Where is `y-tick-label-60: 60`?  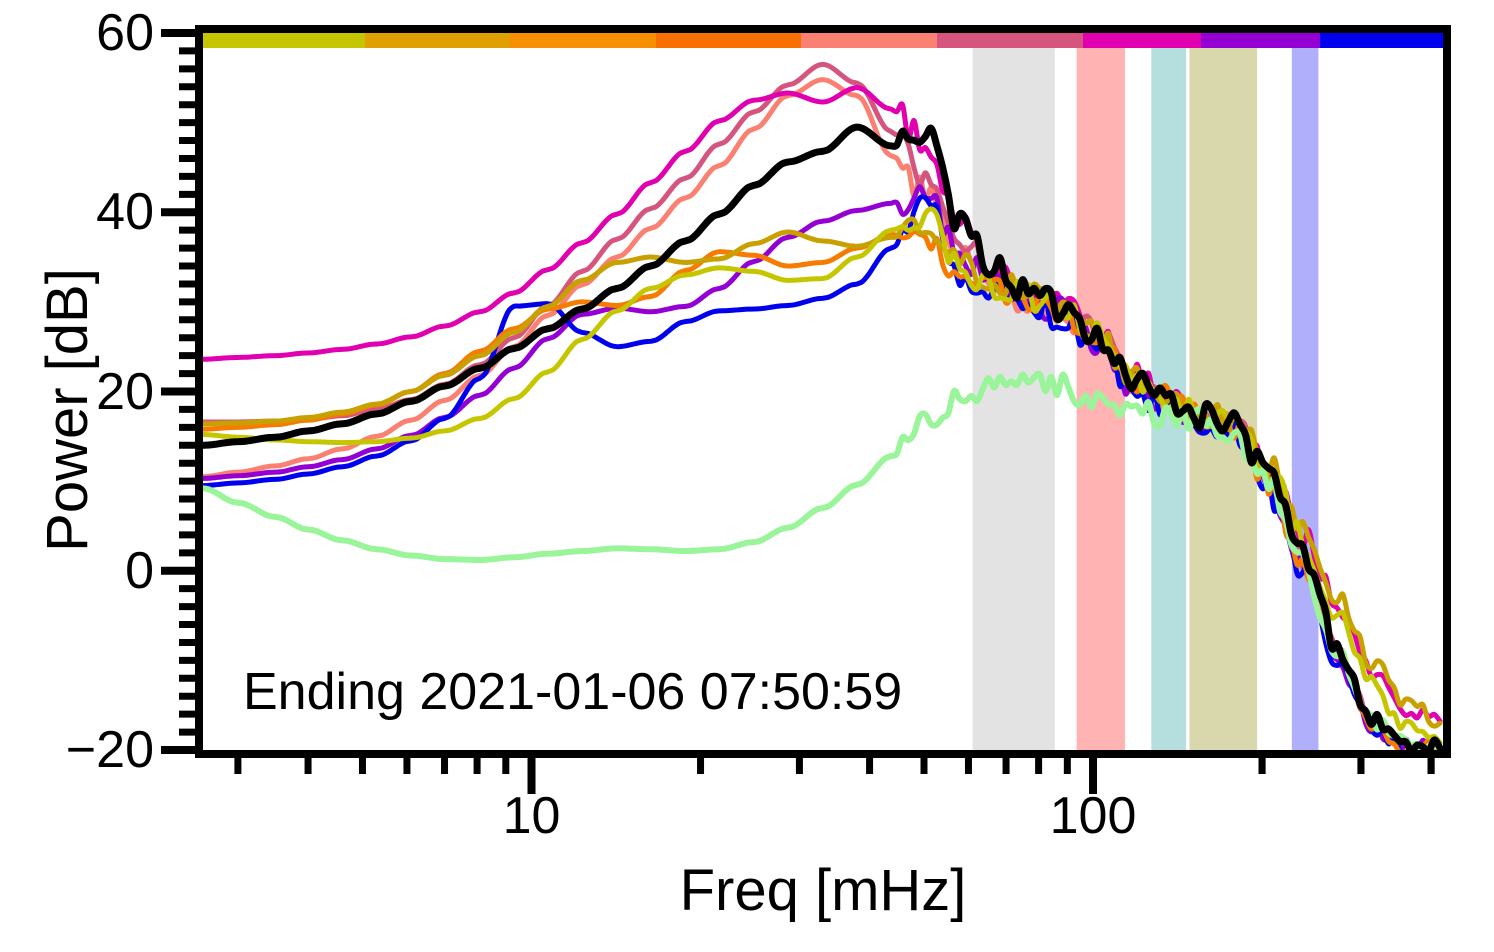
y-tick-label-60: 60 is located at coordinates (125, 33).